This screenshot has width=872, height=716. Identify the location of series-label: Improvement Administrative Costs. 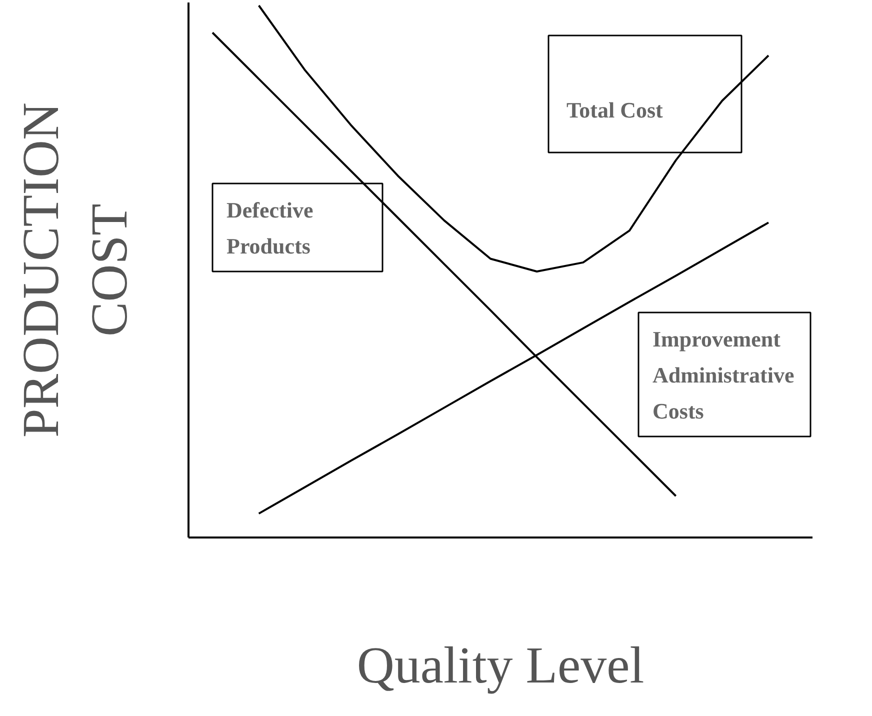
(723, 375).